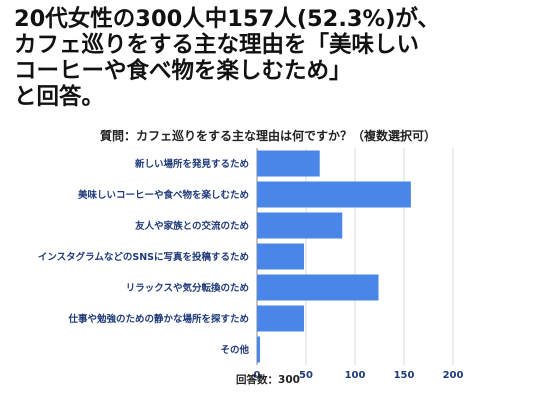  Describe the element at coordinates (163, 195) in the screenshot. I see `category-label-1: 美味しいコーヒーや食べ物を楽しむため` at that location.